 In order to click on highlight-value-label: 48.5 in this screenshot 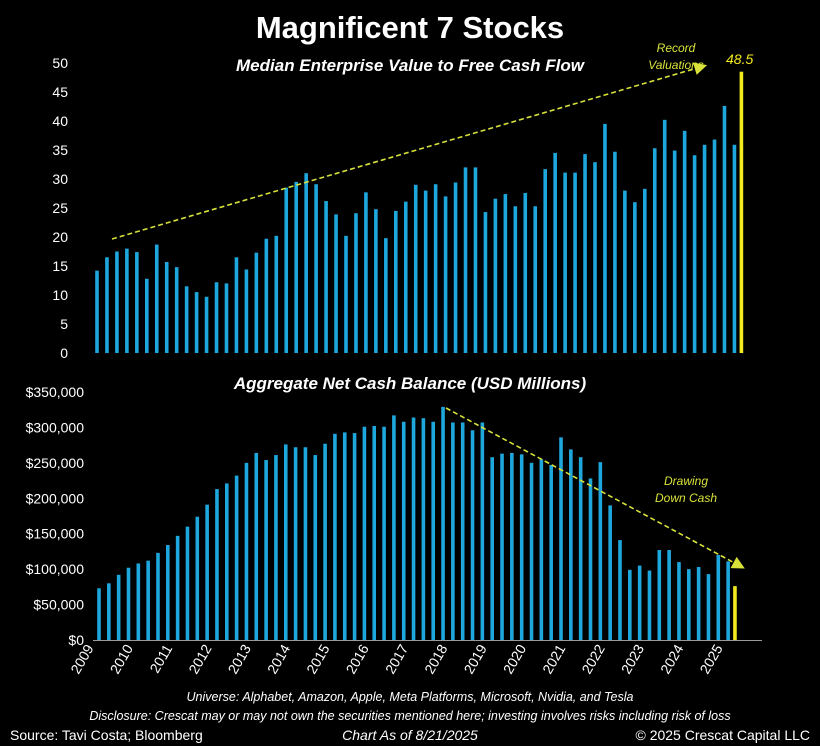, I will do `click(740, 59)`.